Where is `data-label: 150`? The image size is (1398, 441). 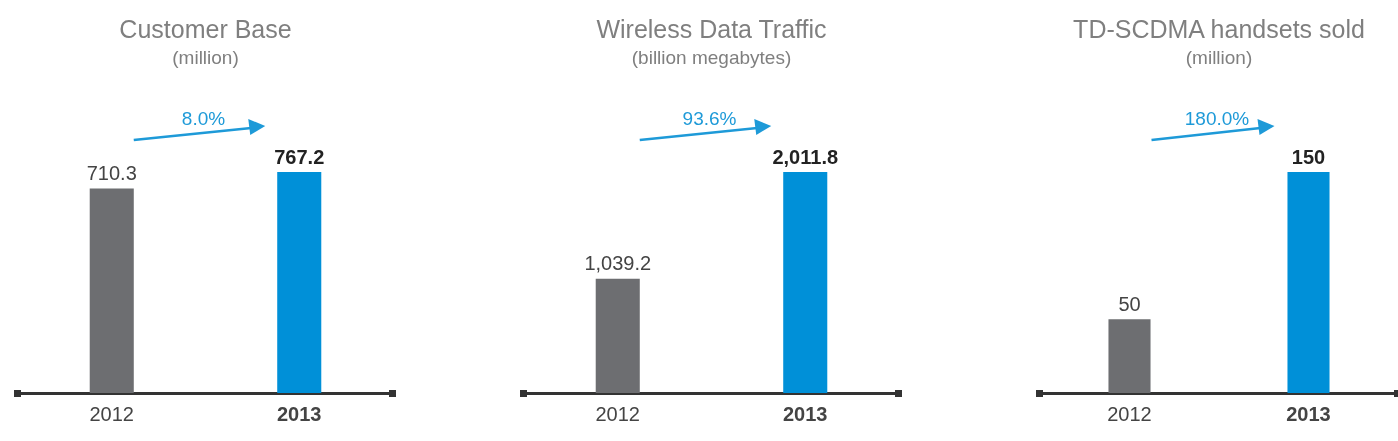 data-label: 150 is located at coordinates (1308, 156).